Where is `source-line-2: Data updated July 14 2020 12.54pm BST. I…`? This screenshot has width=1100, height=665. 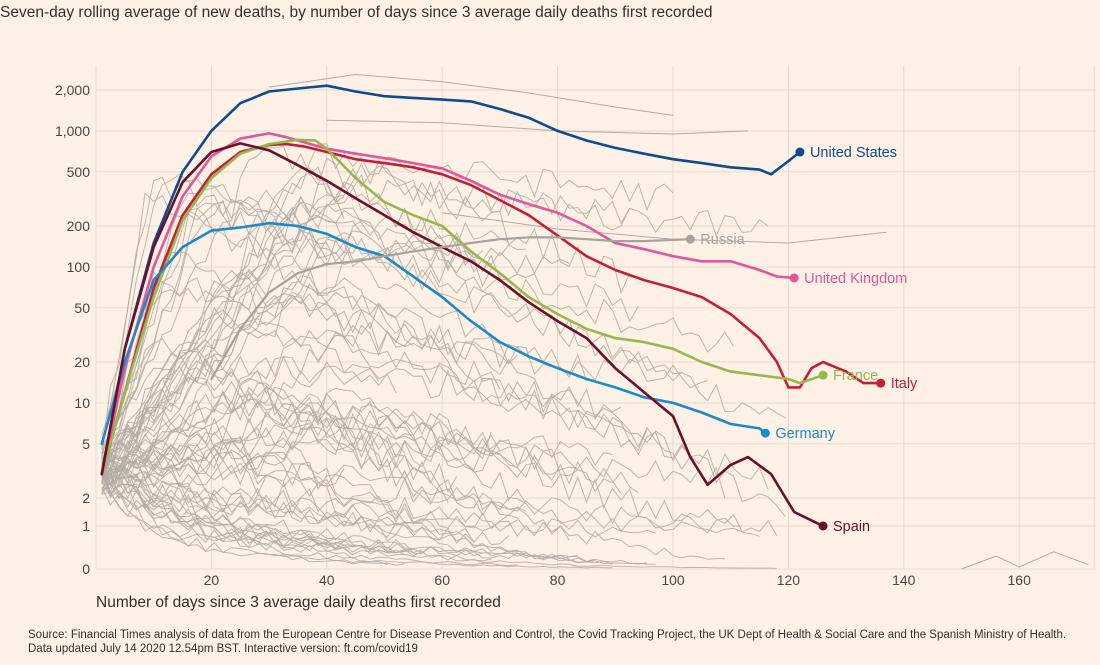 source-line-2: Data updated July 14 2020 12.54pm BST. I… is located at coordinates (223, 649).